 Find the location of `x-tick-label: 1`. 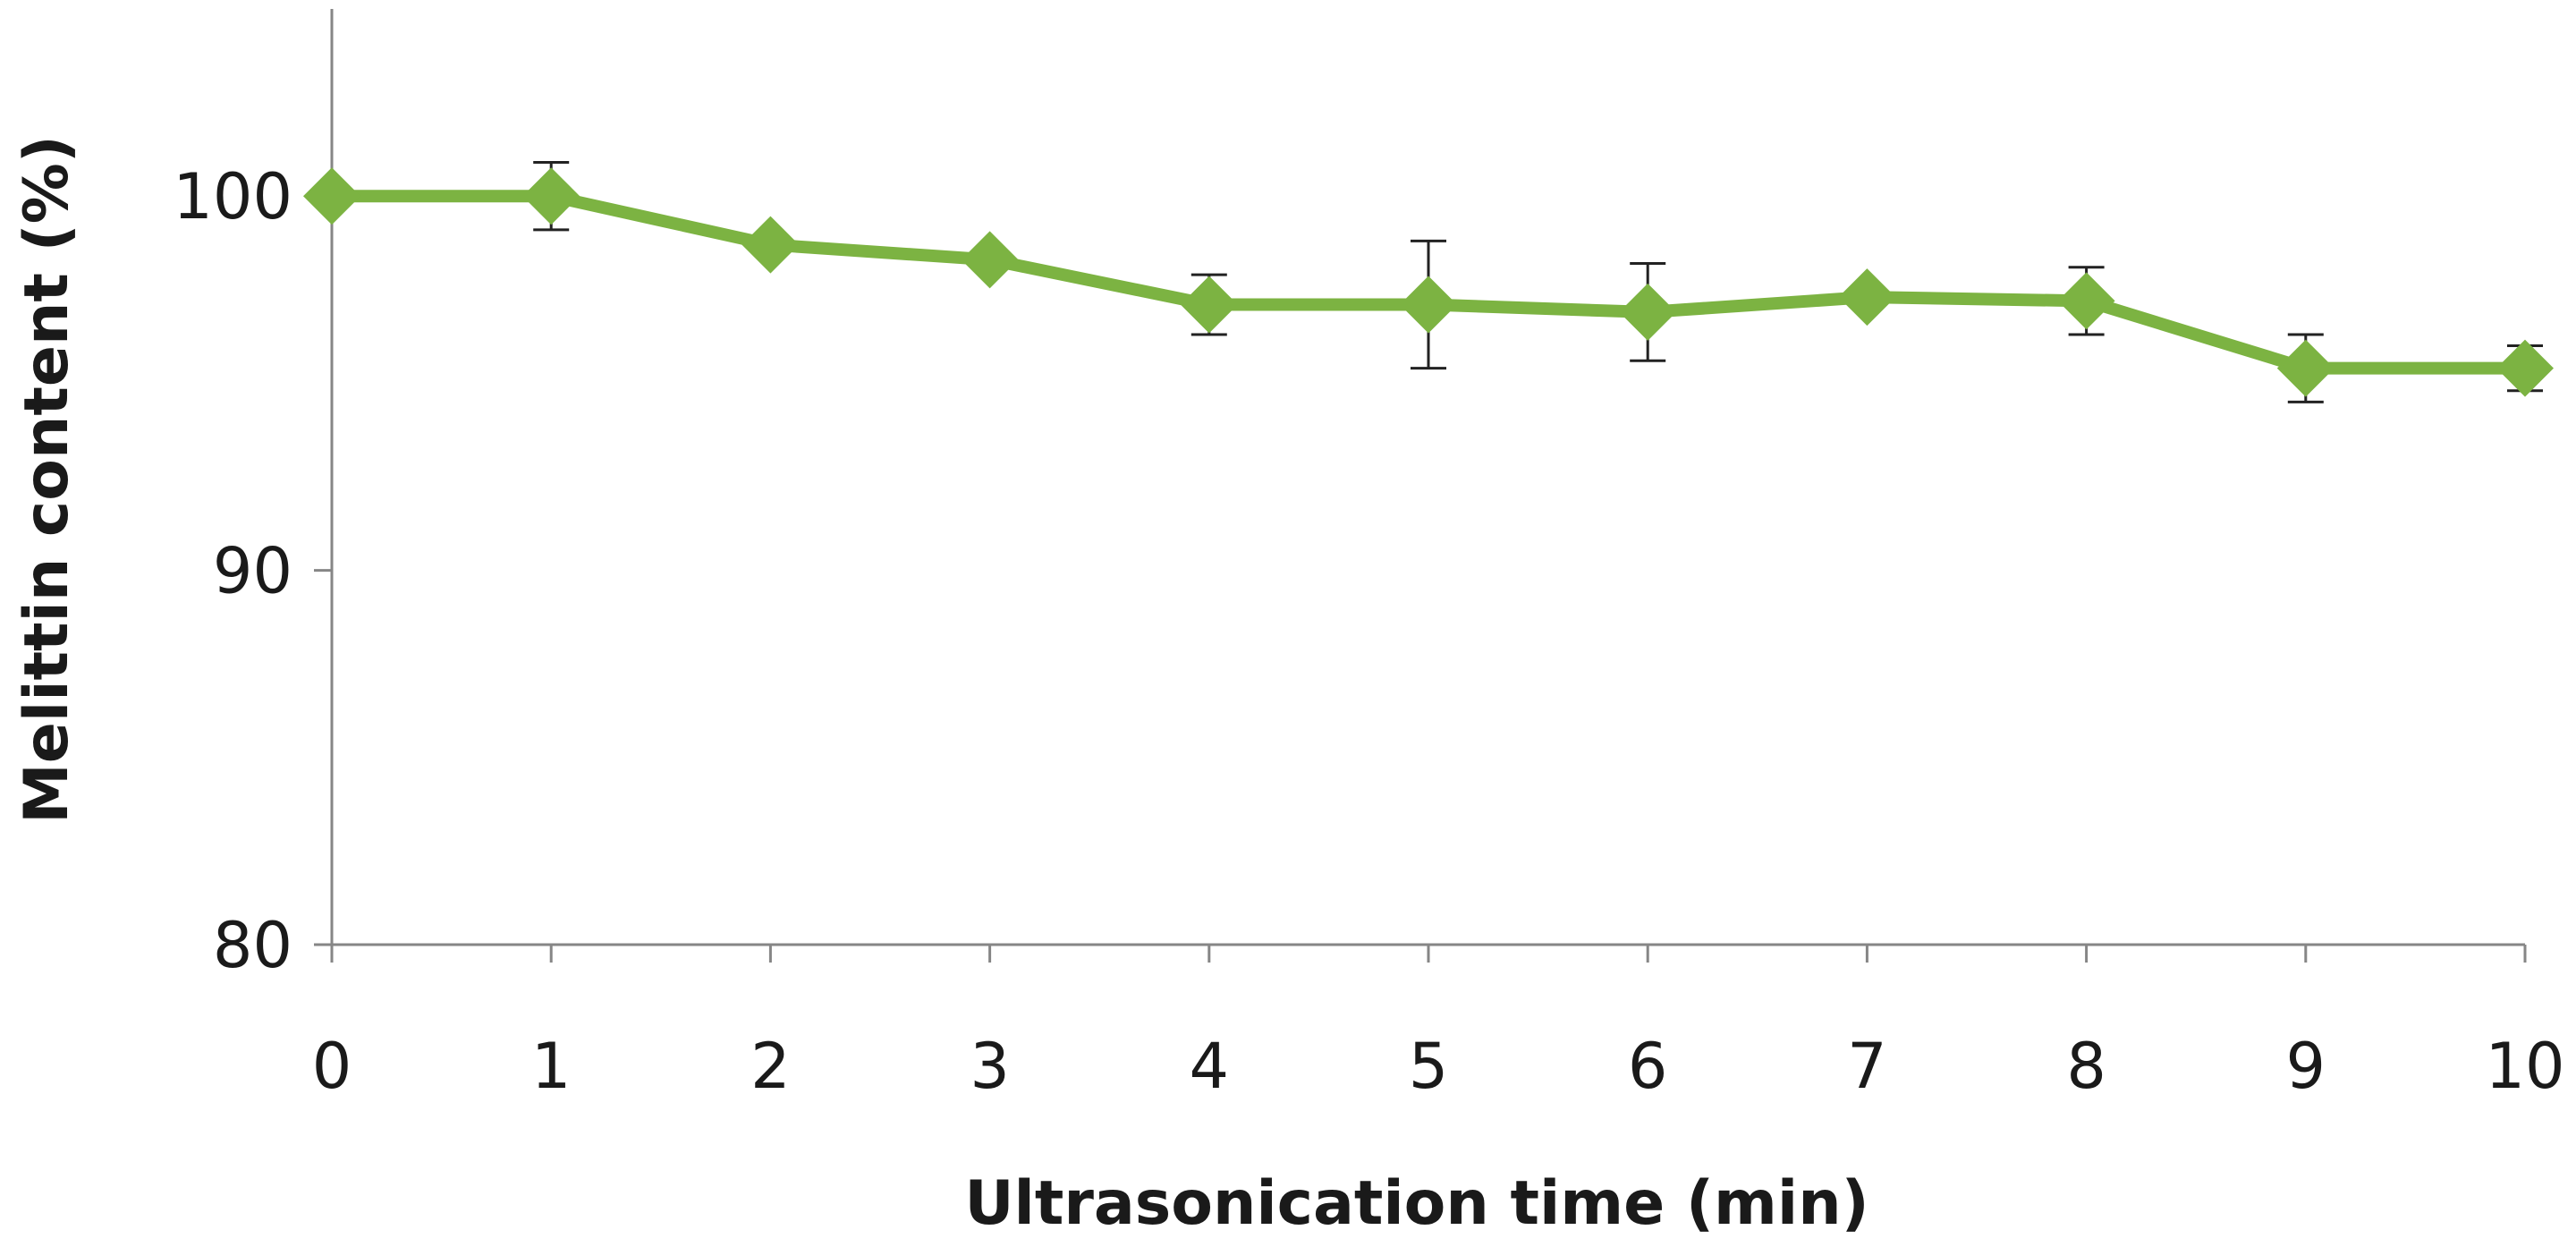

x-tick-label: 1 is located at coordinates (551, 1066).